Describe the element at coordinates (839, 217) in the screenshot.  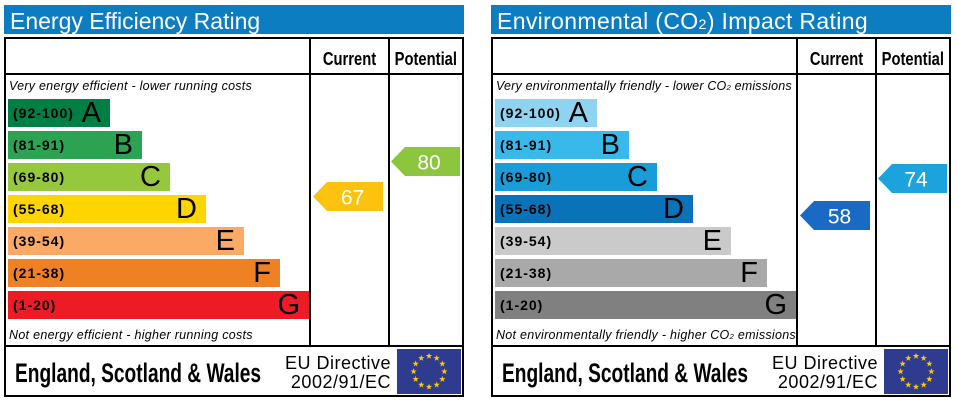
I see `svg-text: 58` at that location.